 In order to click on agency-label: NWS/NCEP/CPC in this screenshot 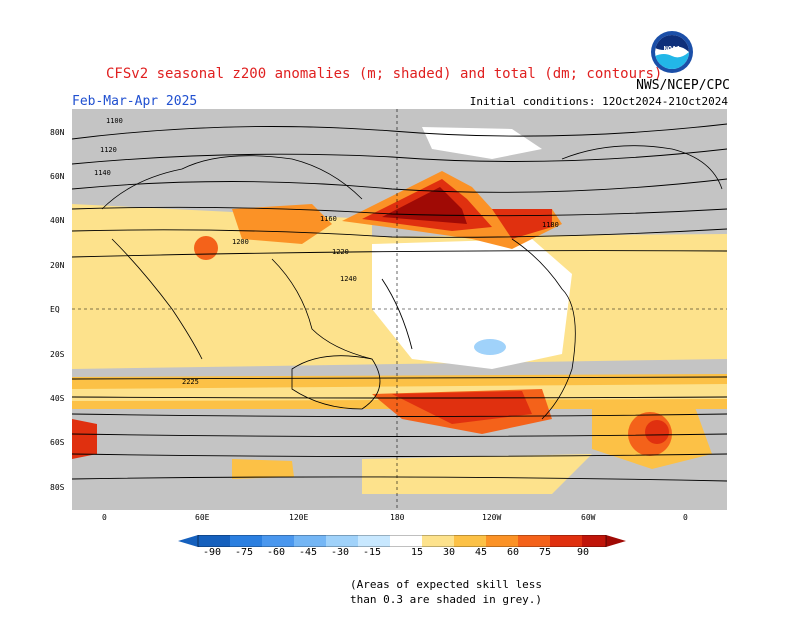, I will do `click(683, 85)`.